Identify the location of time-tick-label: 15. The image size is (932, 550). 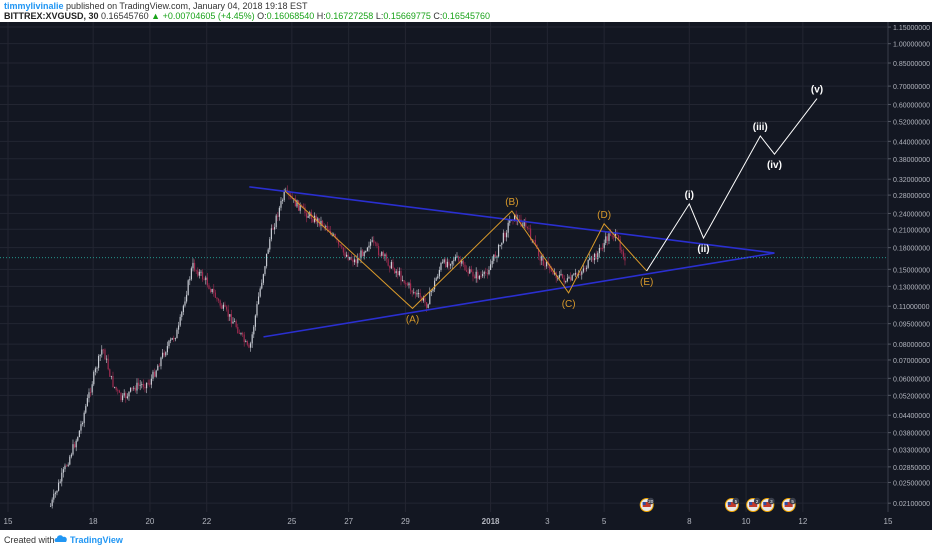
(888, 521).